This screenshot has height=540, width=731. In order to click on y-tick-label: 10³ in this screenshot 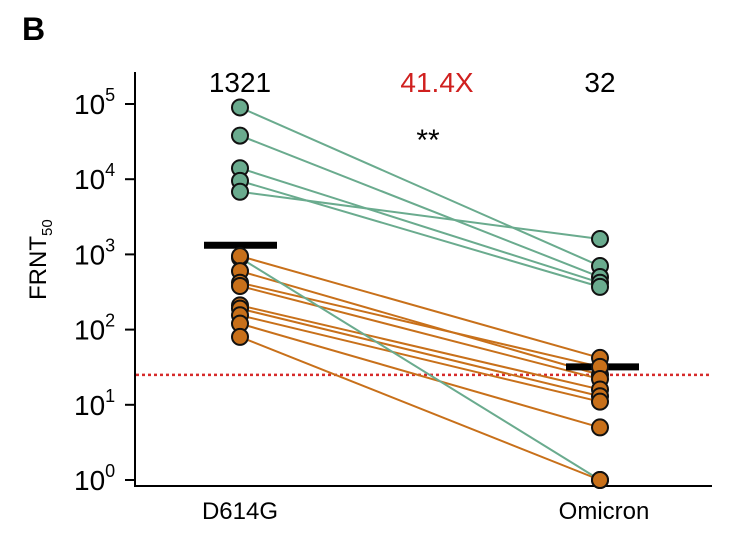, I will do `click(94, 252)`.